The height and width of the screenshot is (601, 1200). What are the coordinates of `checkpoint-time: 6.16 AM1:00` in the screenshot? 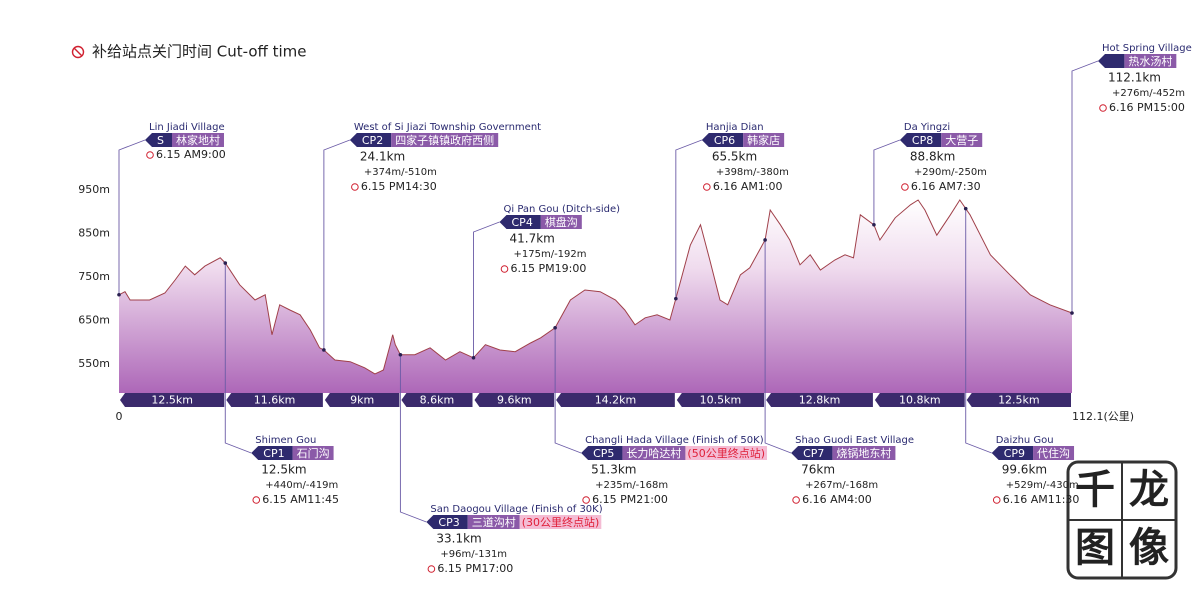 It's located at (748, 186).